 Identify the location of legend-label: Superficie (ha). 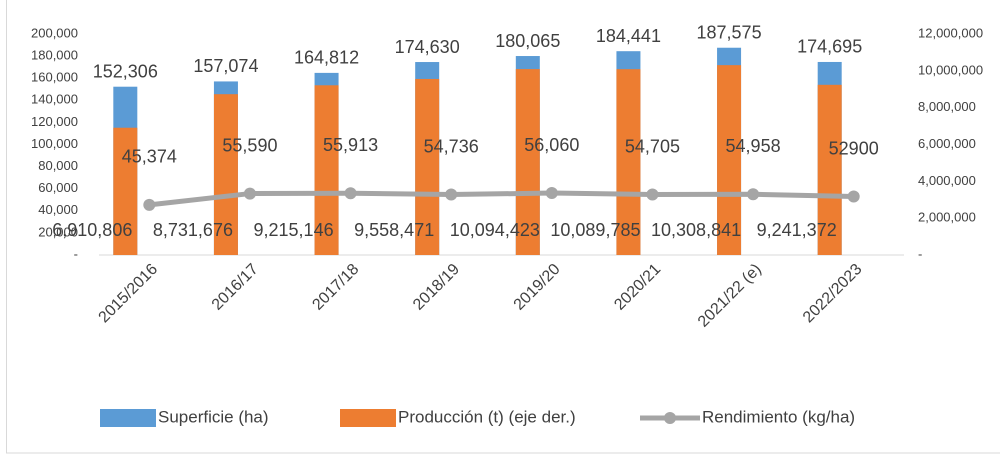
(213, 416).